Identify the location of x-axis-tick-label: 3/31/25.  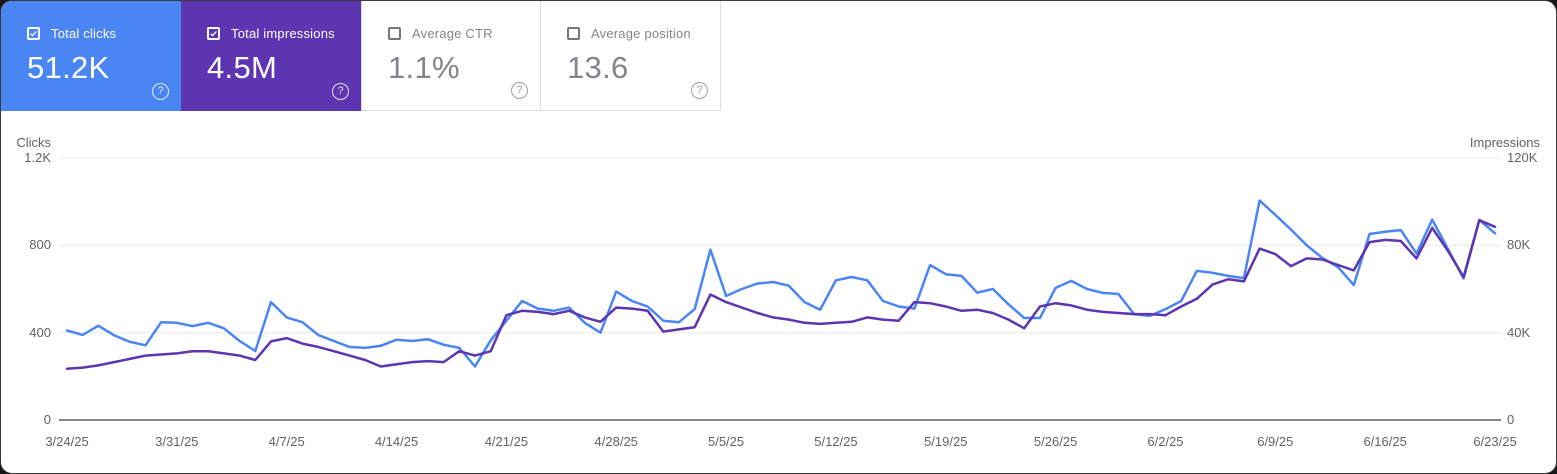
(177, 441).